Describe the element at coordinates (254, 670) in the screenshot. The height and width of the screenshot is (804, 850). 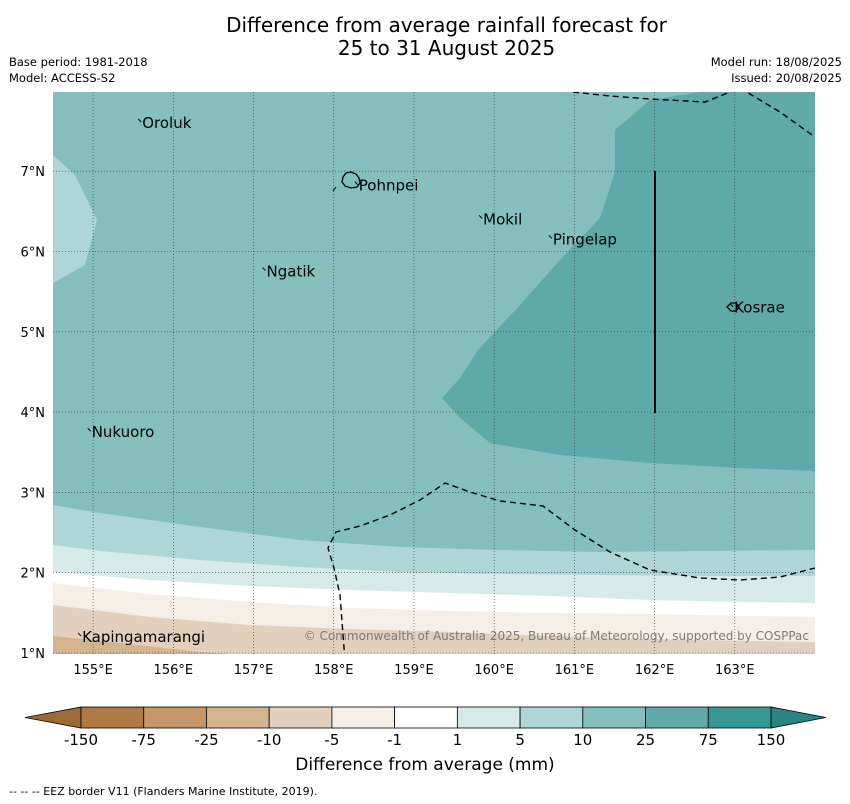
I see `lon-tick-label: 157°E` at that location.